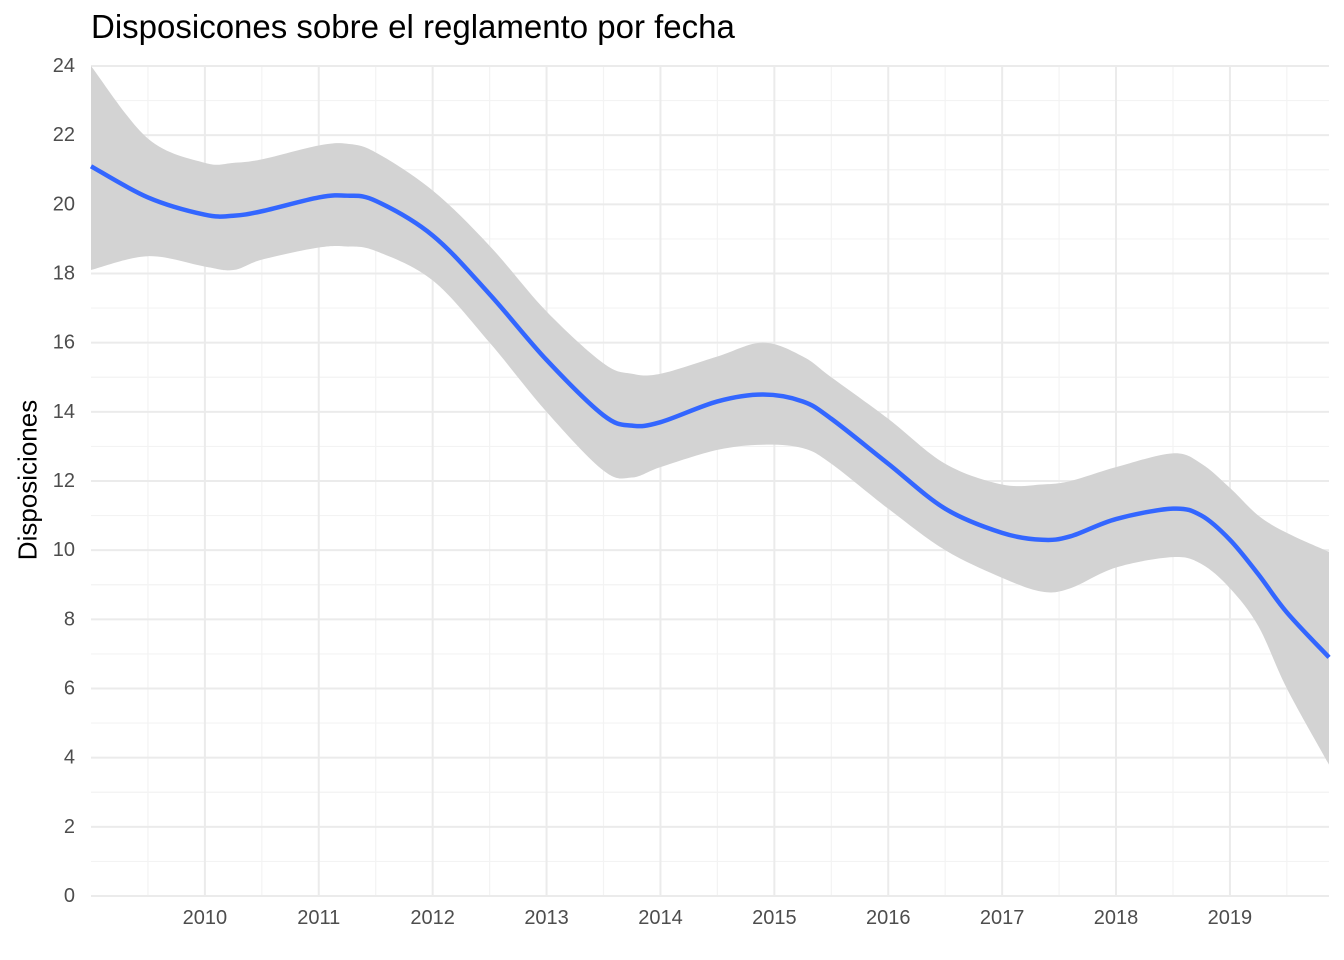 The image size is (1344, 960). Describe the element at coordinates (718, 918) in the screenshot. I see `x-tick-labels: 2010 2011 2012 2013 2014 2015 2016 2017 2018 2019` at that location.